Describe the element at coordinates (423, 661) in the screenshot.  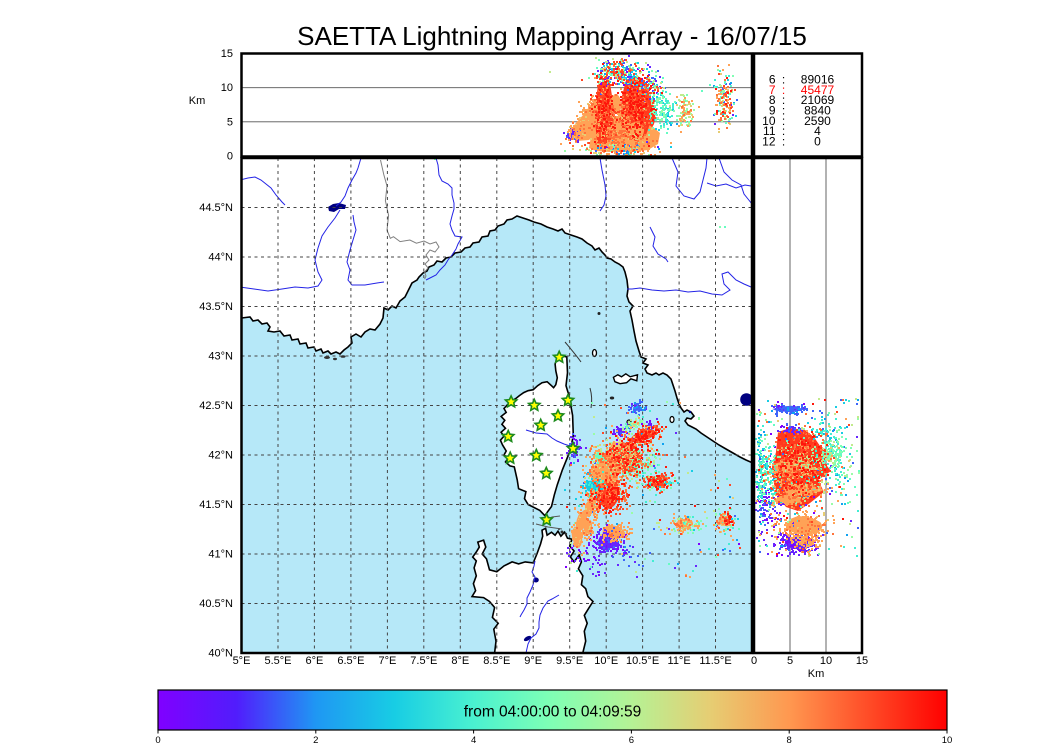
I see `svg-text: 7.5°E` at that location.